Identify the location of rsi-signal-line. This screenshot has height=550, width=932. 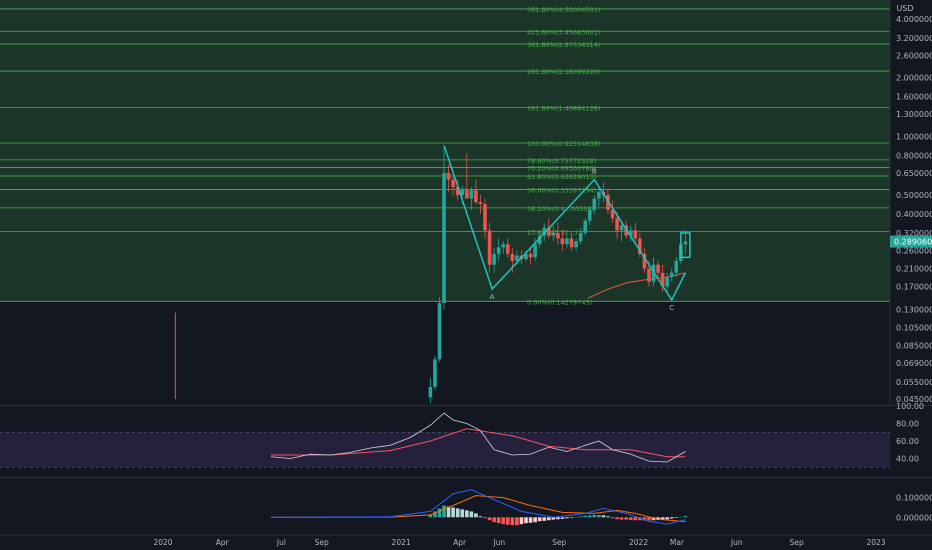
(478, 443).